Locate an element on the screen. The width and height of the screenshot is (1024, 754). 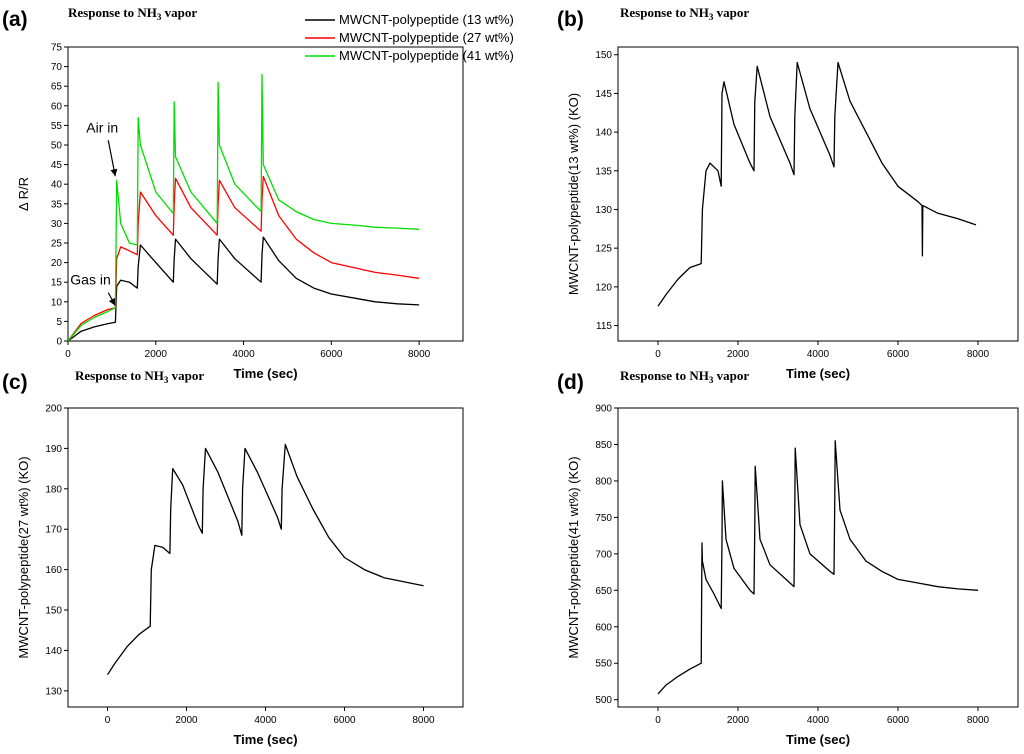
legend-entry: MWCNT-polypeptide (41 wt%) is located at coordinates (426, 55).